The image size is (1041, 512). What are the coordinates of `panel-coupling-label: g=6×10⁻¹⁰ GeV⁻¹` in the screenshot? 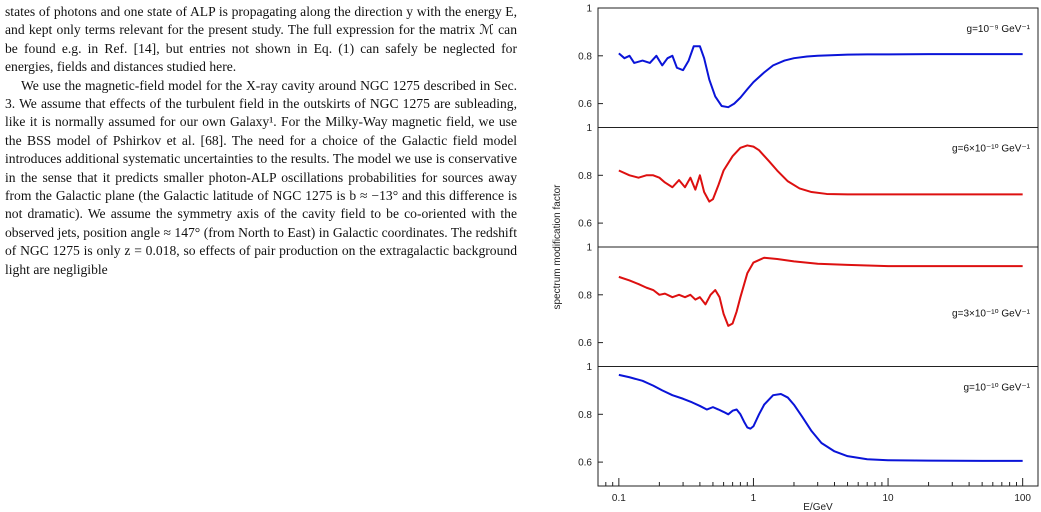 It's located at (991, 148).